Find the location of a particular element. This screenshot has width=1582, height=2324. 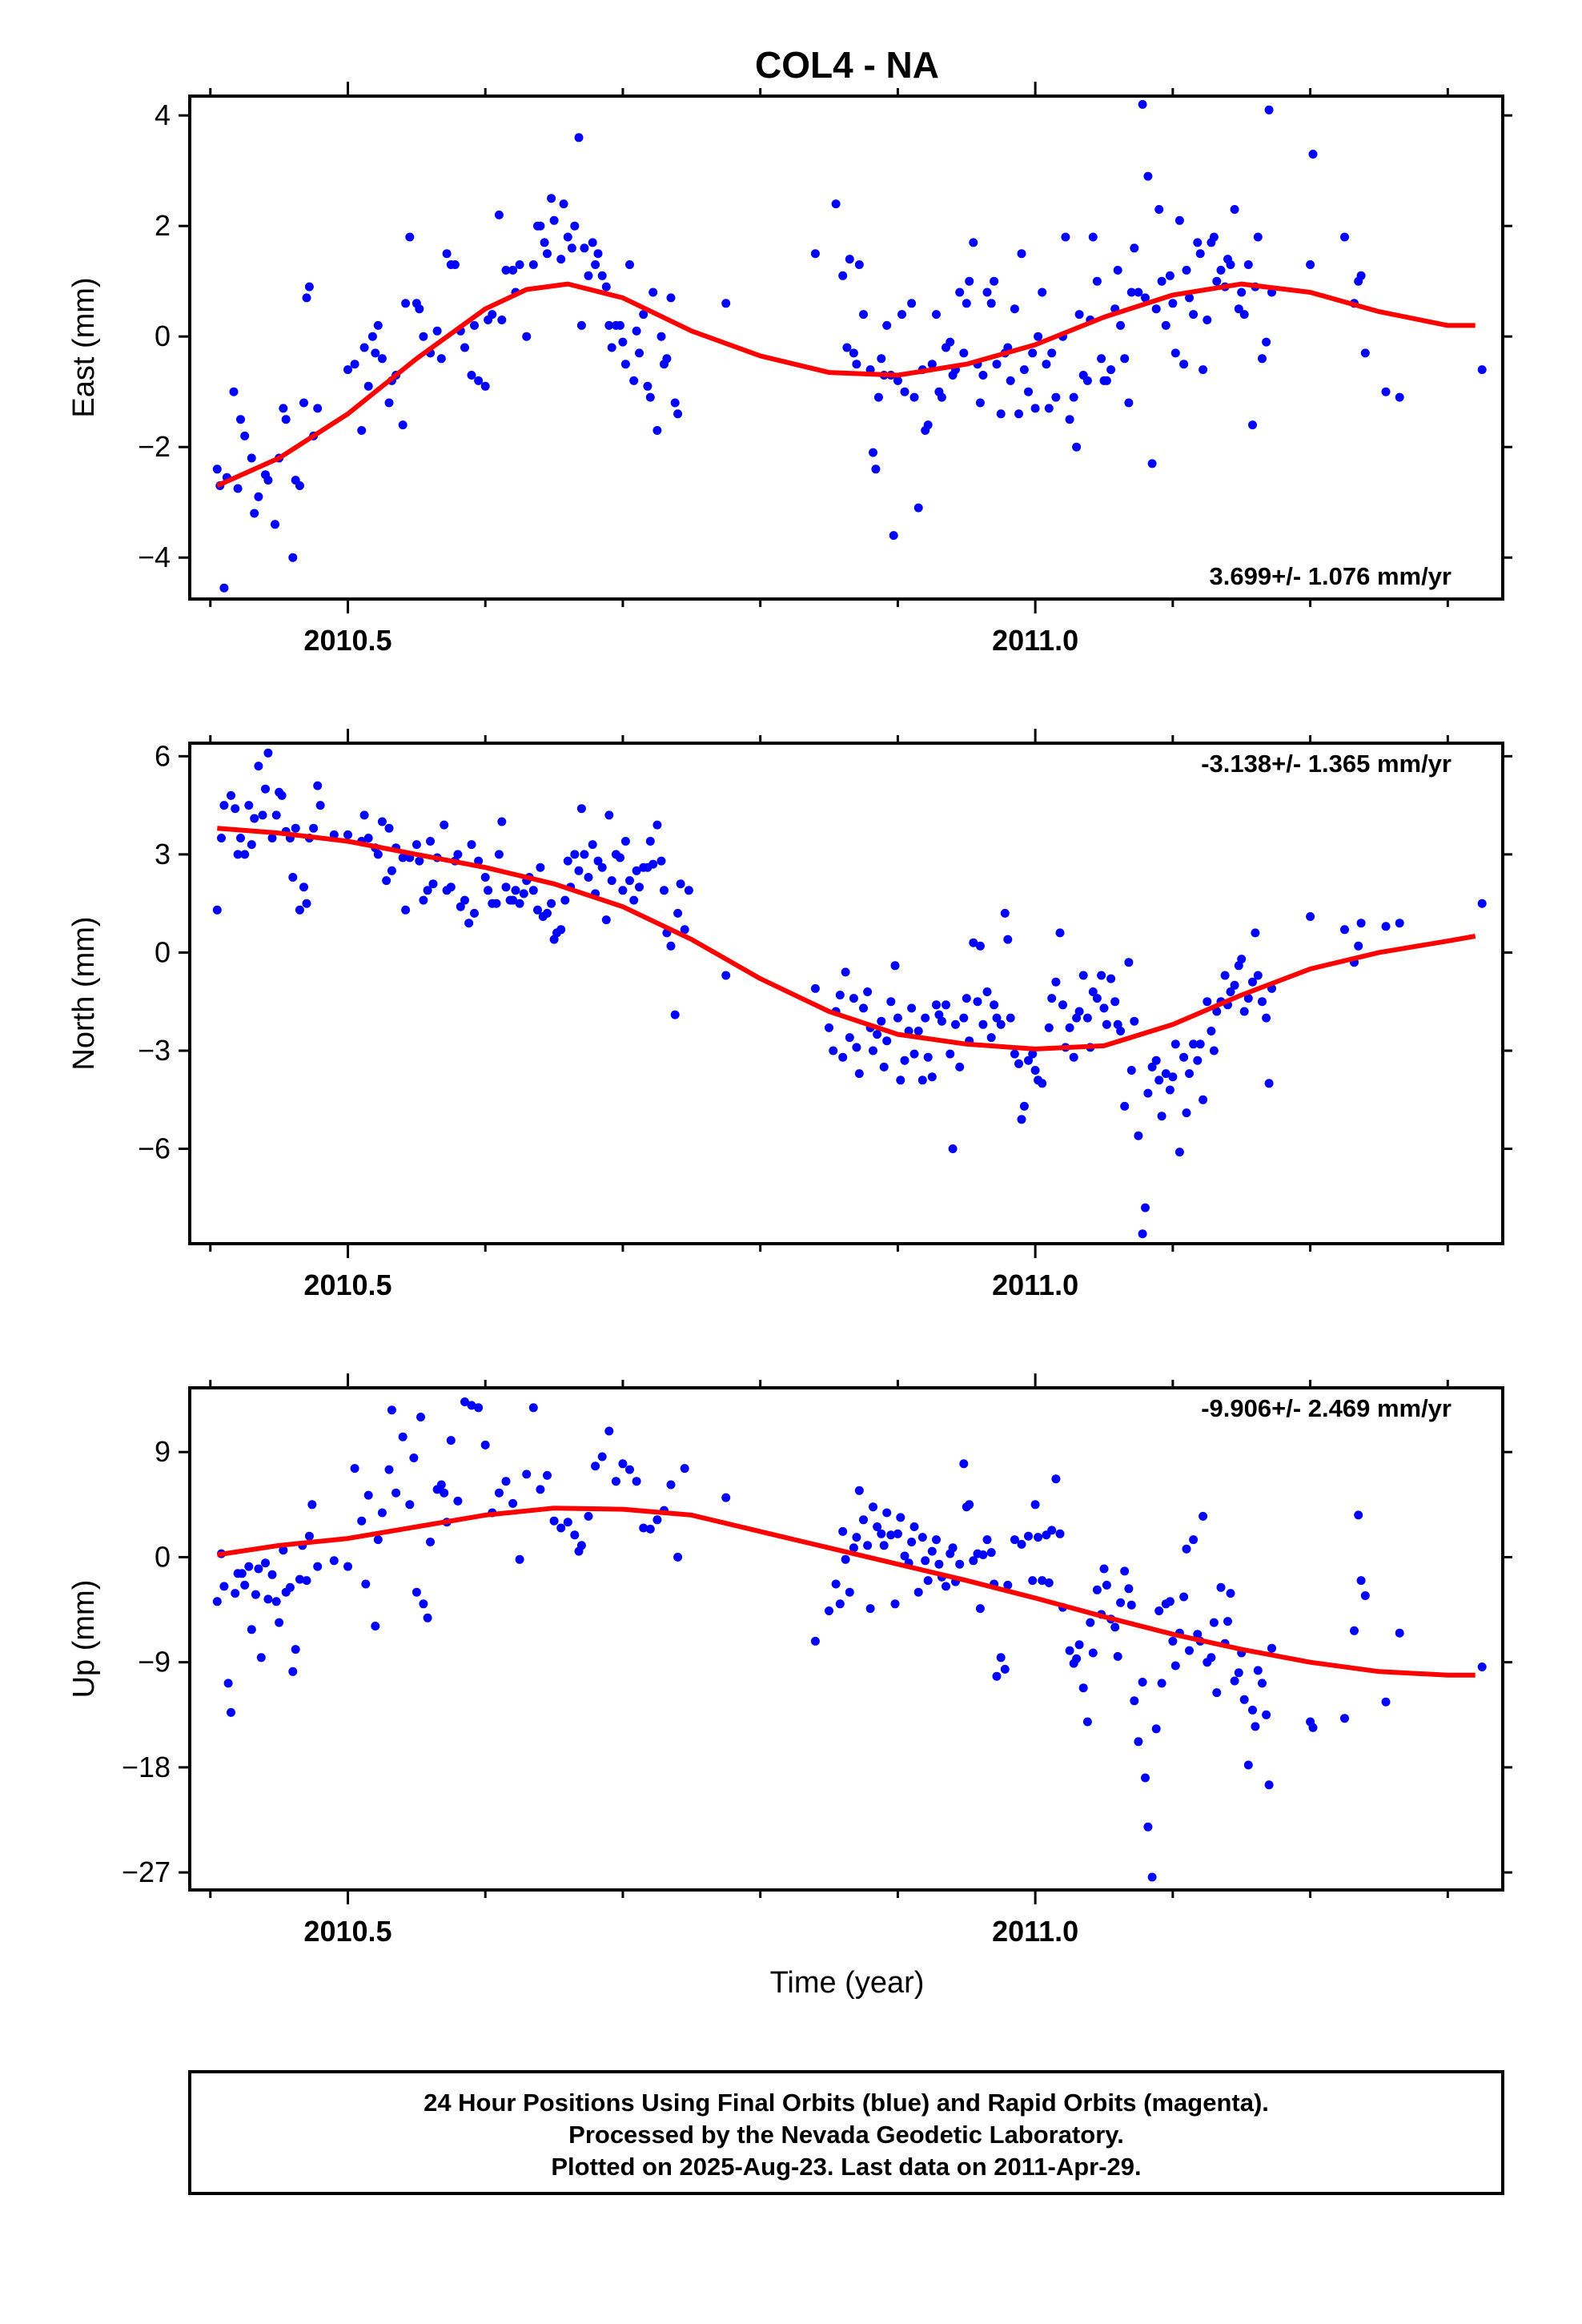

up-ytick-label: −18 is located at coordinates (146, 1767).